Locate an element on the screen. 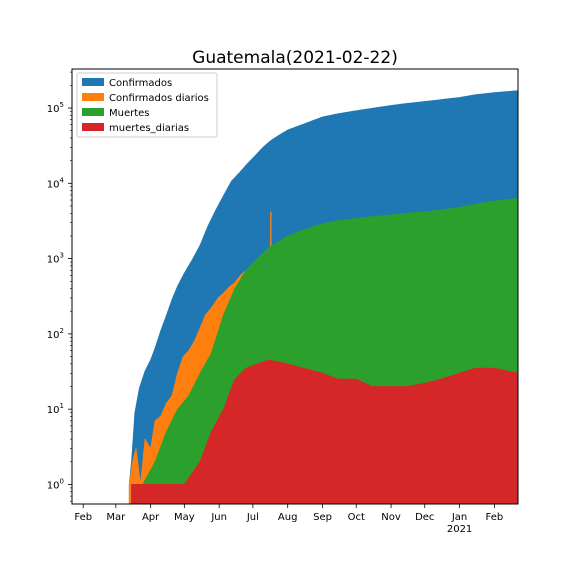 The width and height of the screenshot is (576, 576). y-tick-label: 10² is located at coordinates (55, 334).